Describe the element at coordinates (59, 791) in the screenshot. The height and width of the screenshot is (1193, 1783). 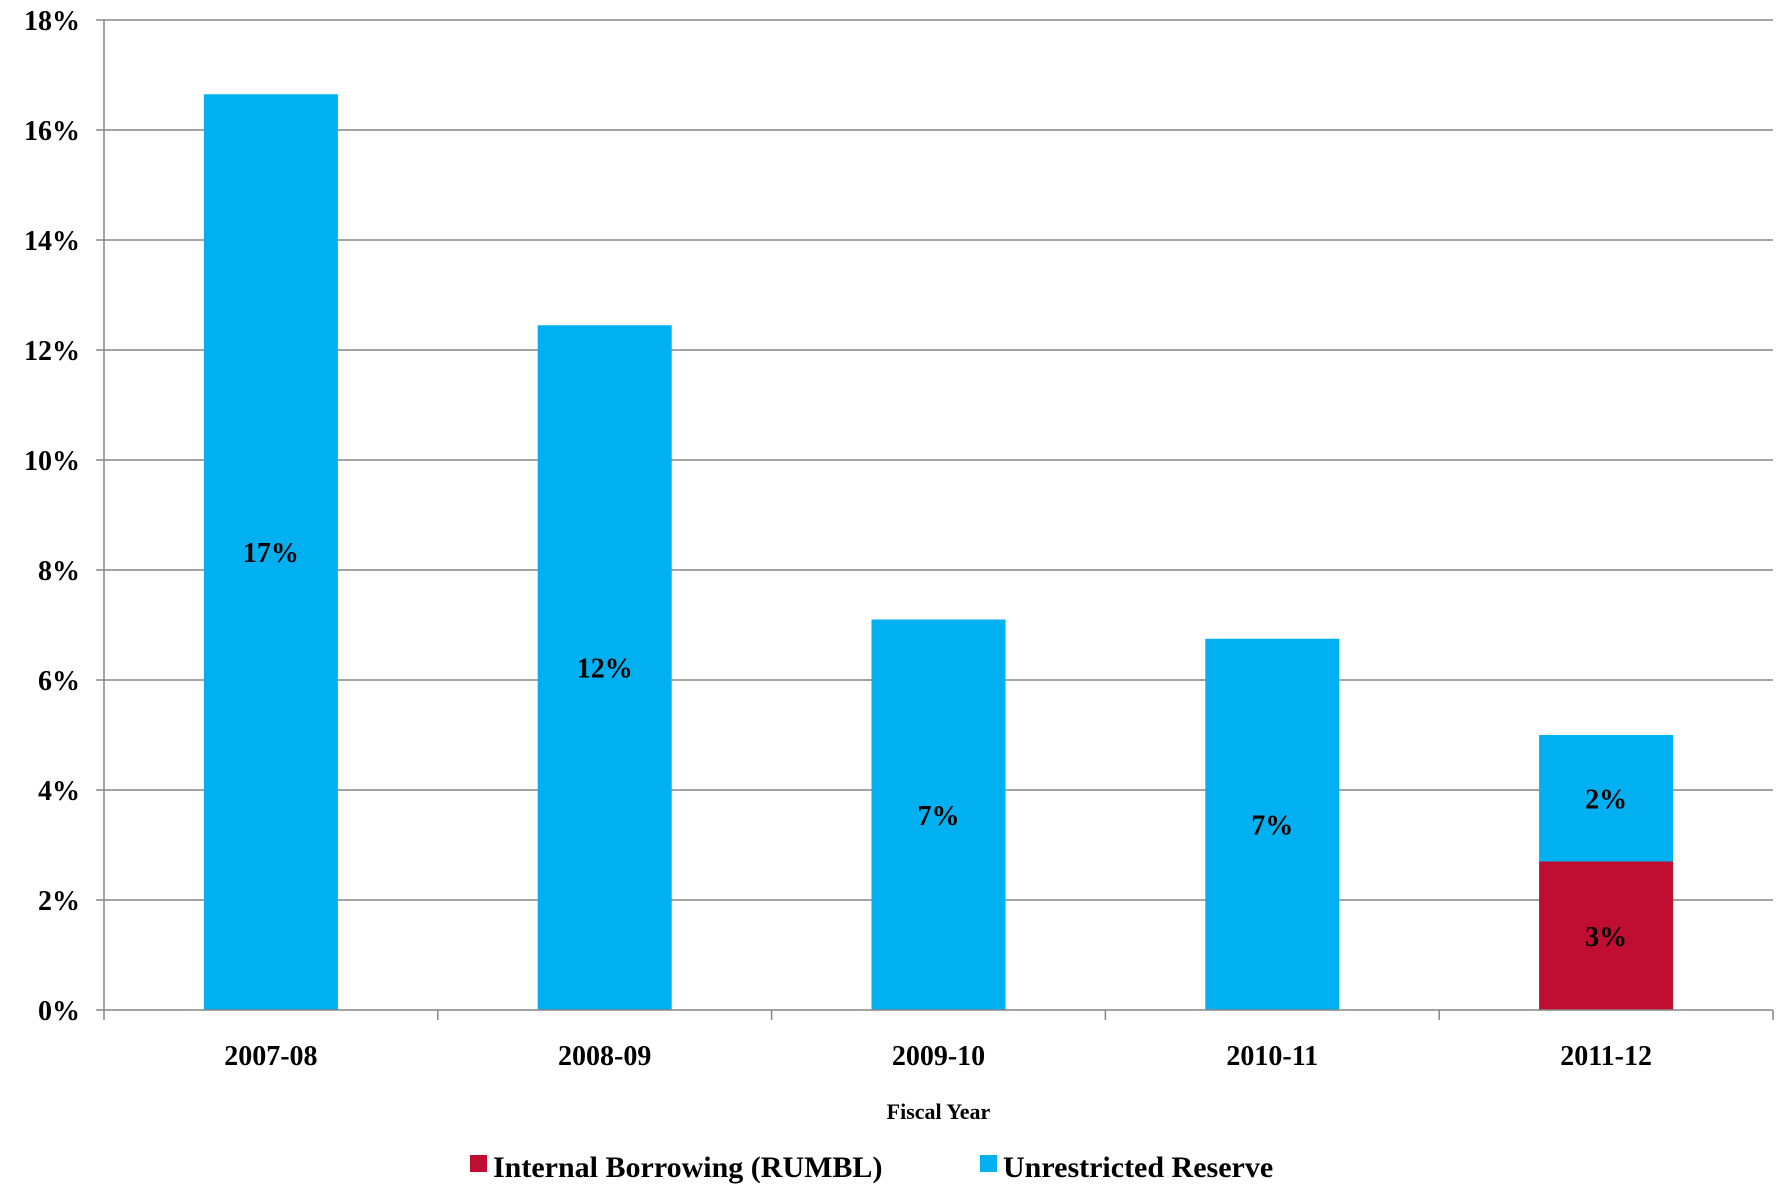
I see `y-tick-label: 4%` at that location.